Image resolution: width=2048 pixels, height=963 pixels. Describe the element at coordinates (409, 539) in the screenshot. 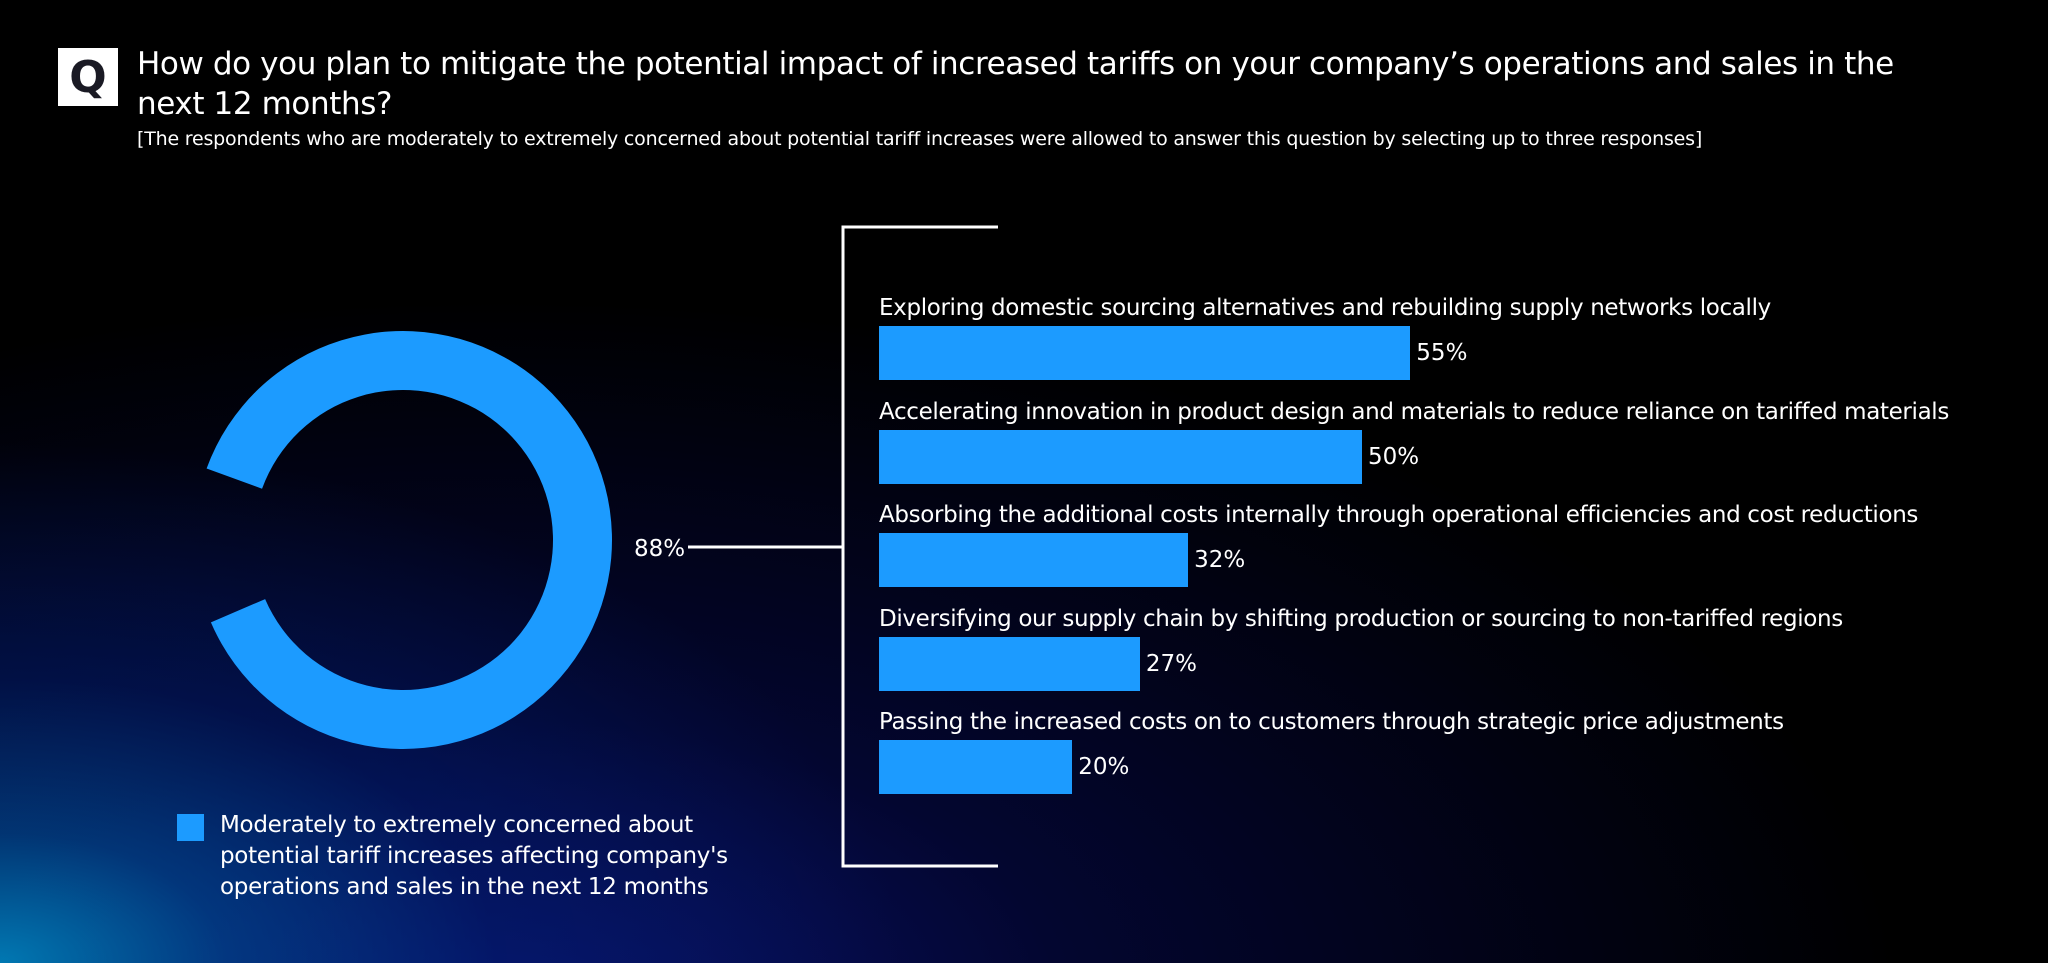

I see `donut-arc-concerned` at that location.